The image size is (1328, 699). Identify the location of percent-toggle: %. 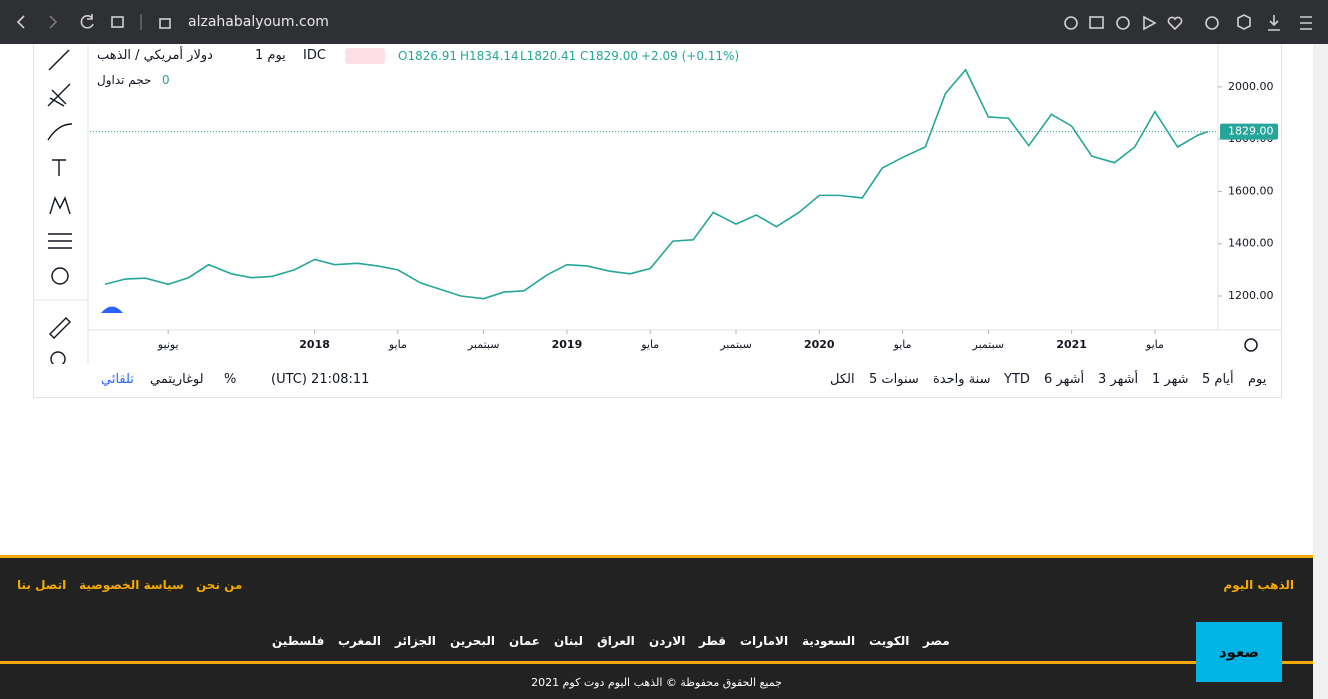
(230, 379).